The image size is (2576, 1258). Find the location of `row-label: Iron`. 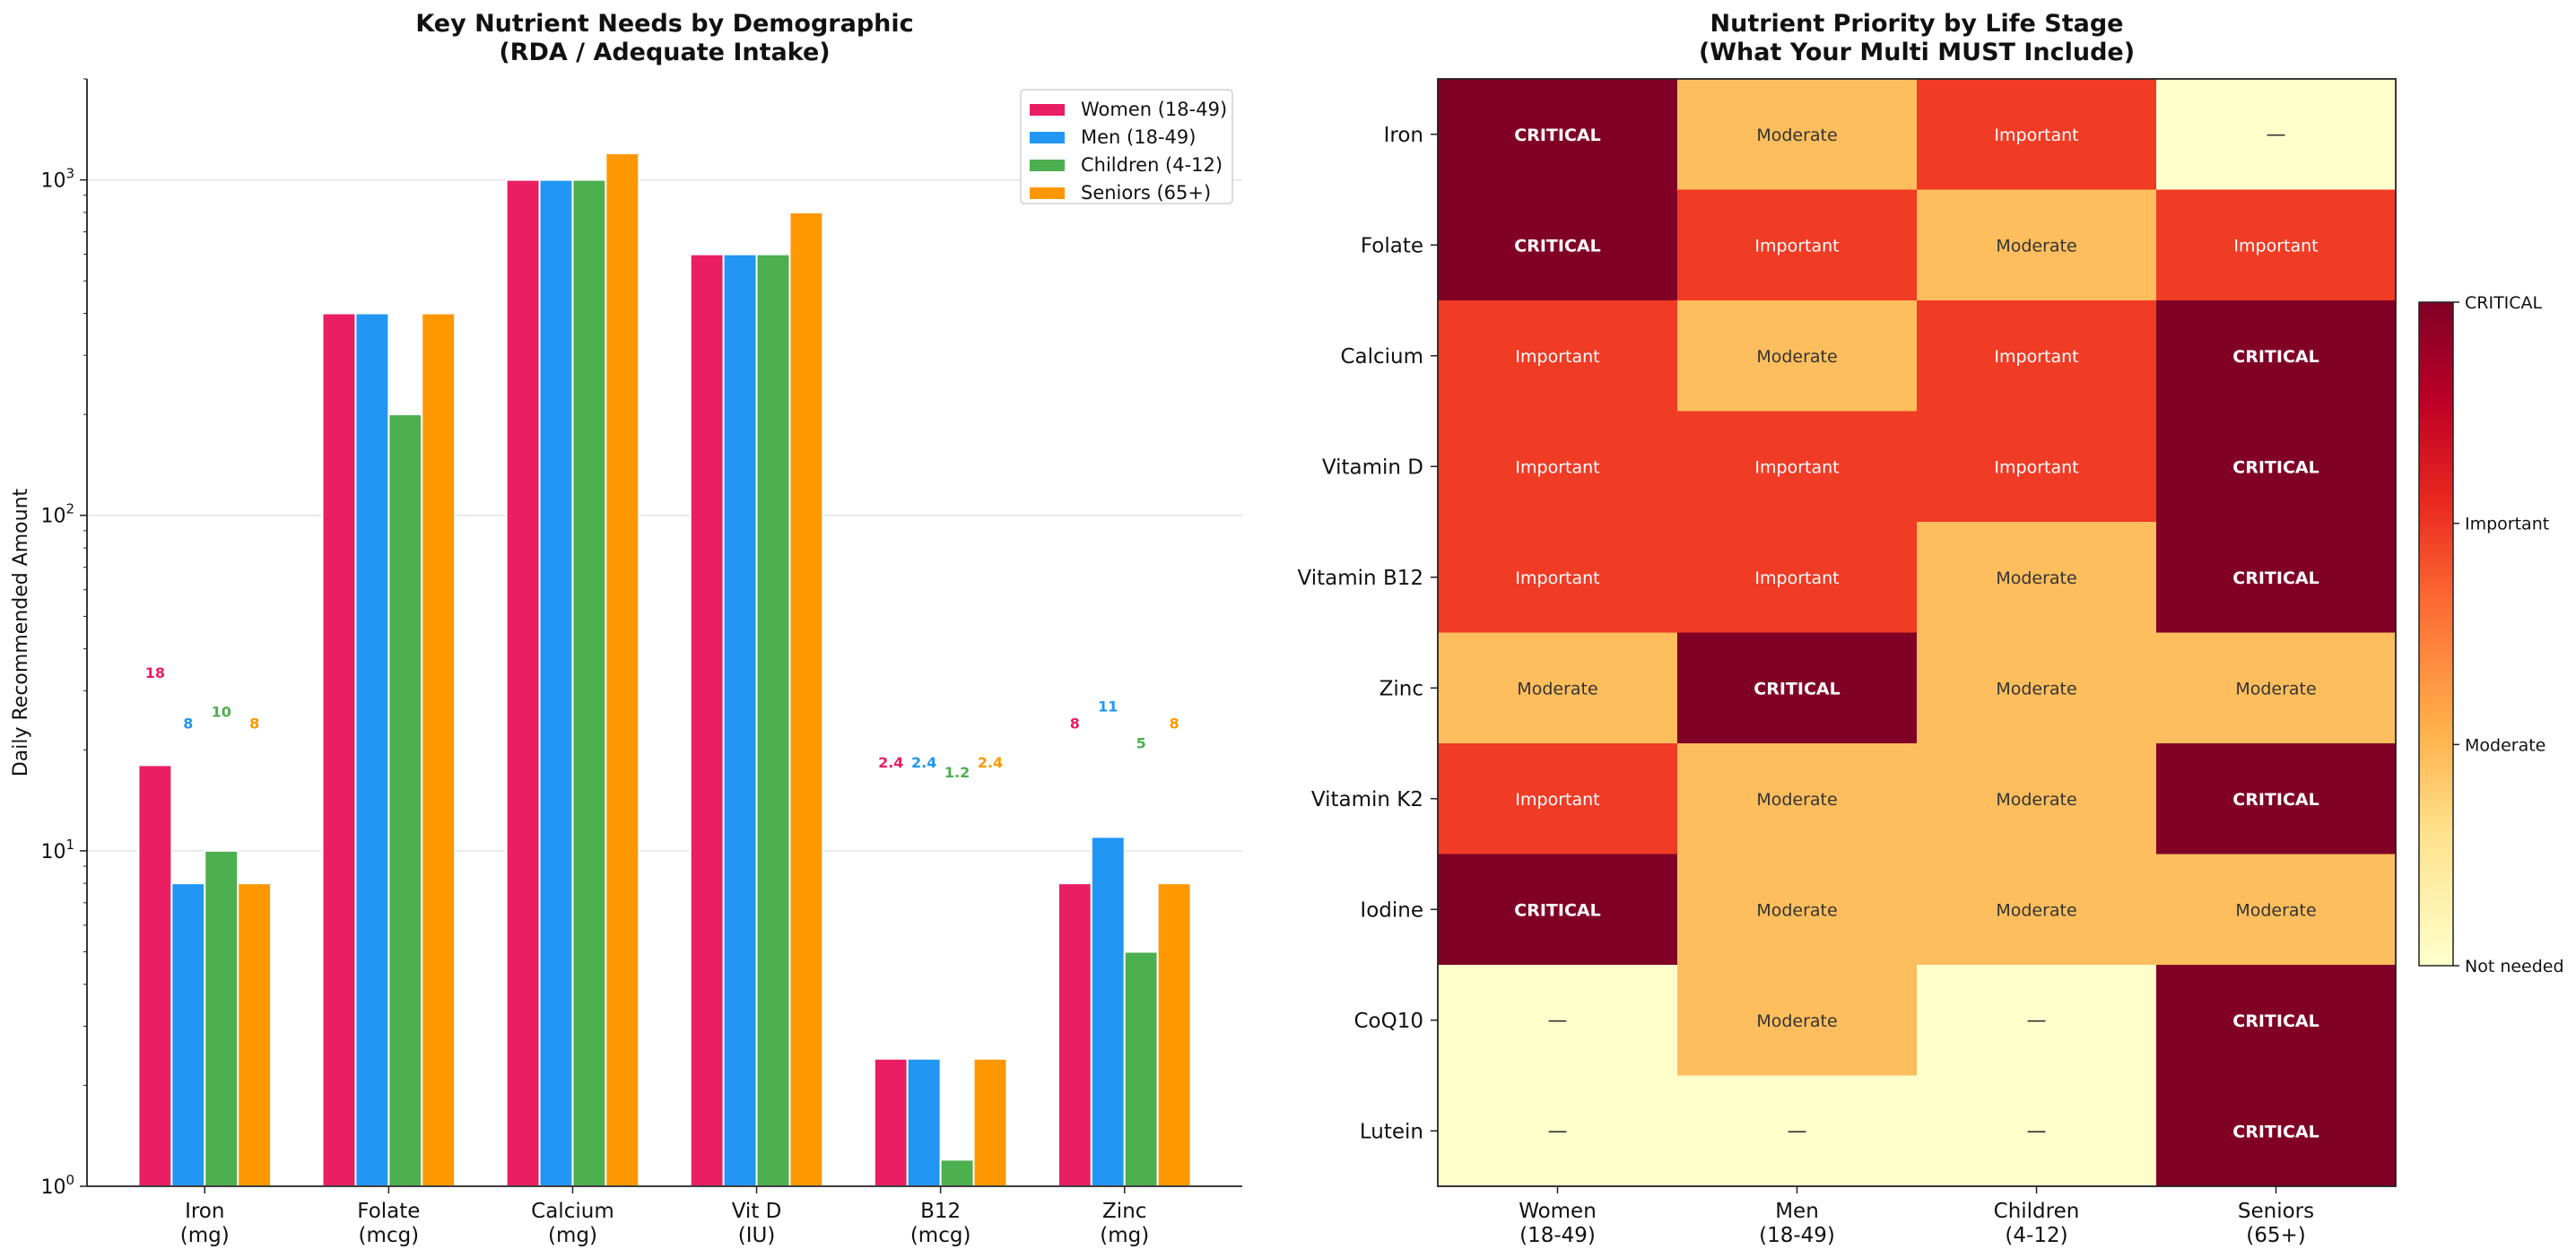

row-label: Iron is located at coordinates (1403, 136).